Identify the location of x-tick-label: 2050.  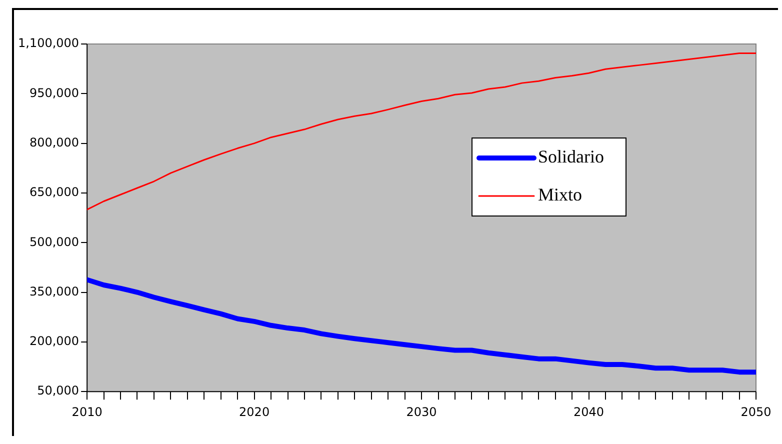
(756, 411).